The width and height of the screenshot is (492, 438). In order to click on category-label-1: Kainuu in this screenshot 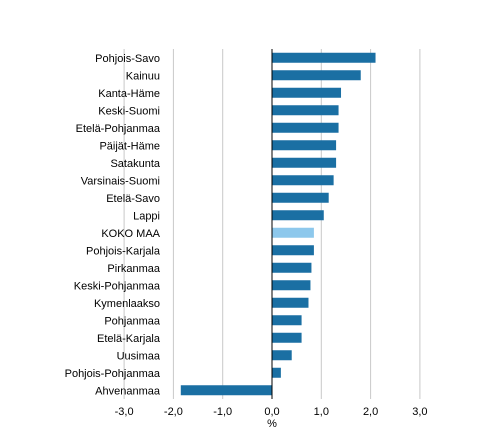, I will do `click(143, 76)`.